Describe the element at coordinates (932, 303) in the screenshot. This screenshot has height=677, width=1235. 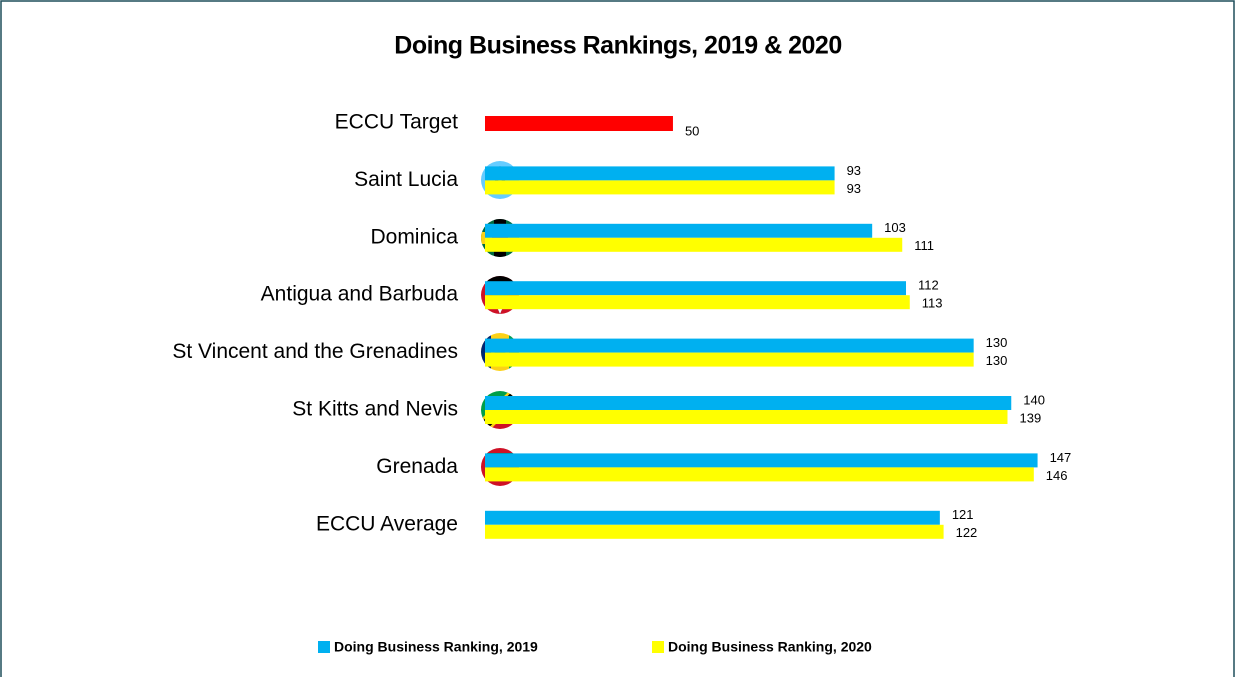
I see `value-label: 113` at that location.